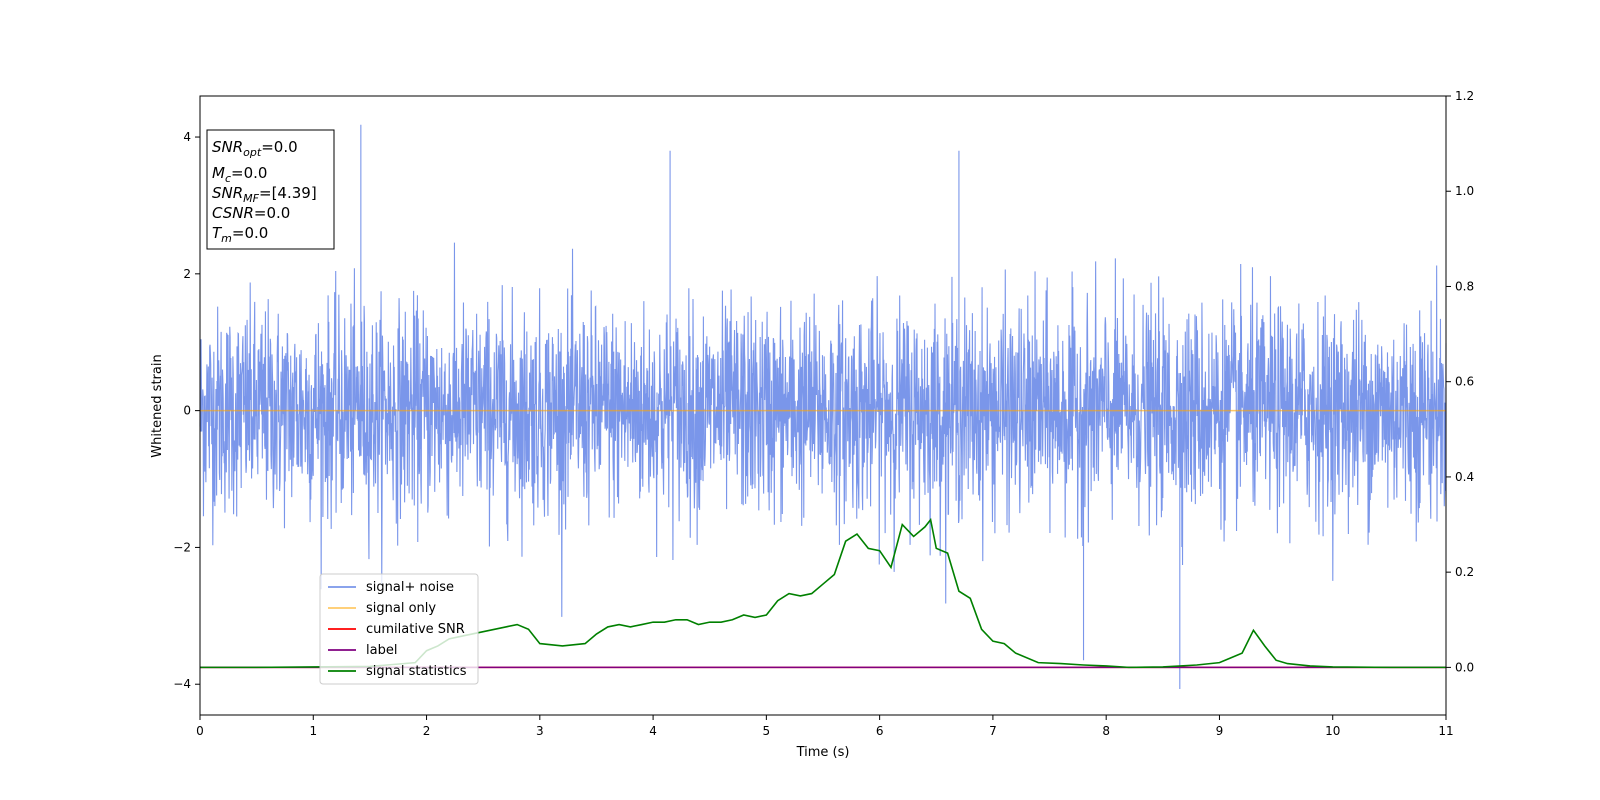 This screenshot has width=1600, height=800. What do you see at coordinates (653, 731) in the screenshot?
I see `x-tick-label-4: 4` at bounding box center [653, 731].